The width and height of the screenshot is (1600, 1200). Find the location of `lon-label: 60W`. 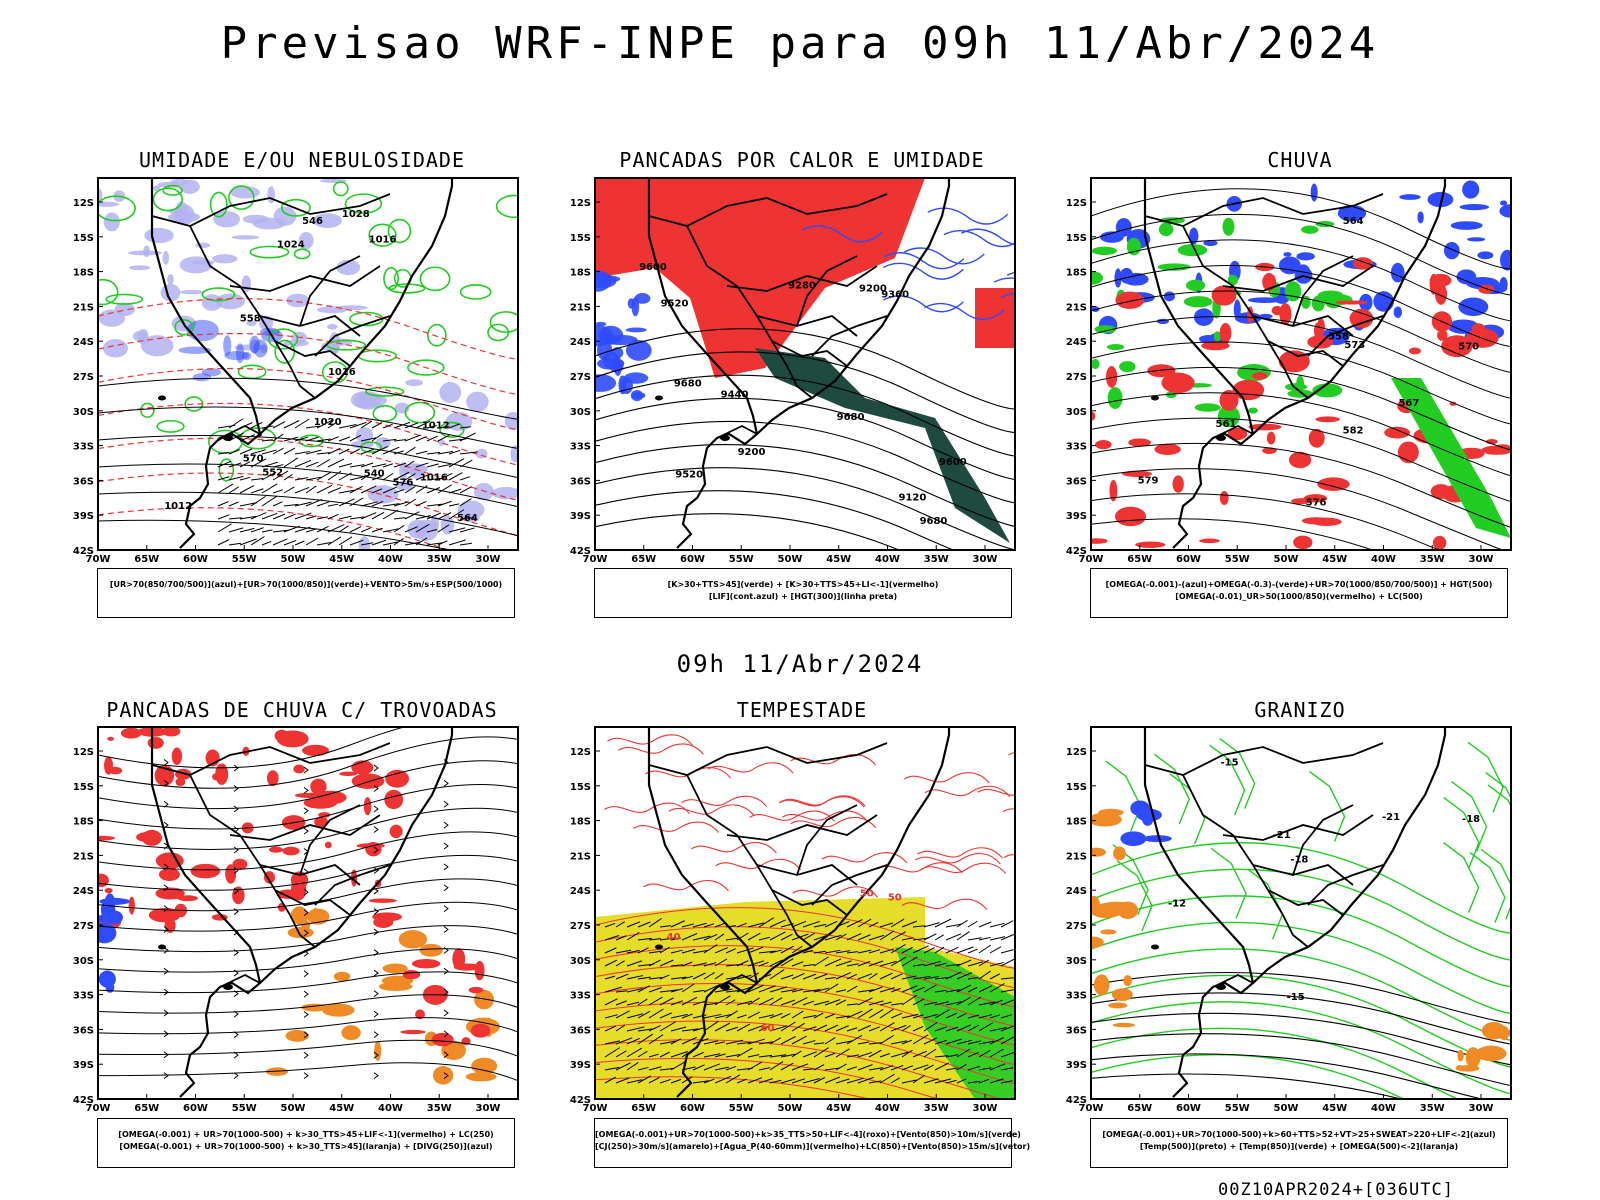

lon-label: 60W is located at coordinates (692, 1108).